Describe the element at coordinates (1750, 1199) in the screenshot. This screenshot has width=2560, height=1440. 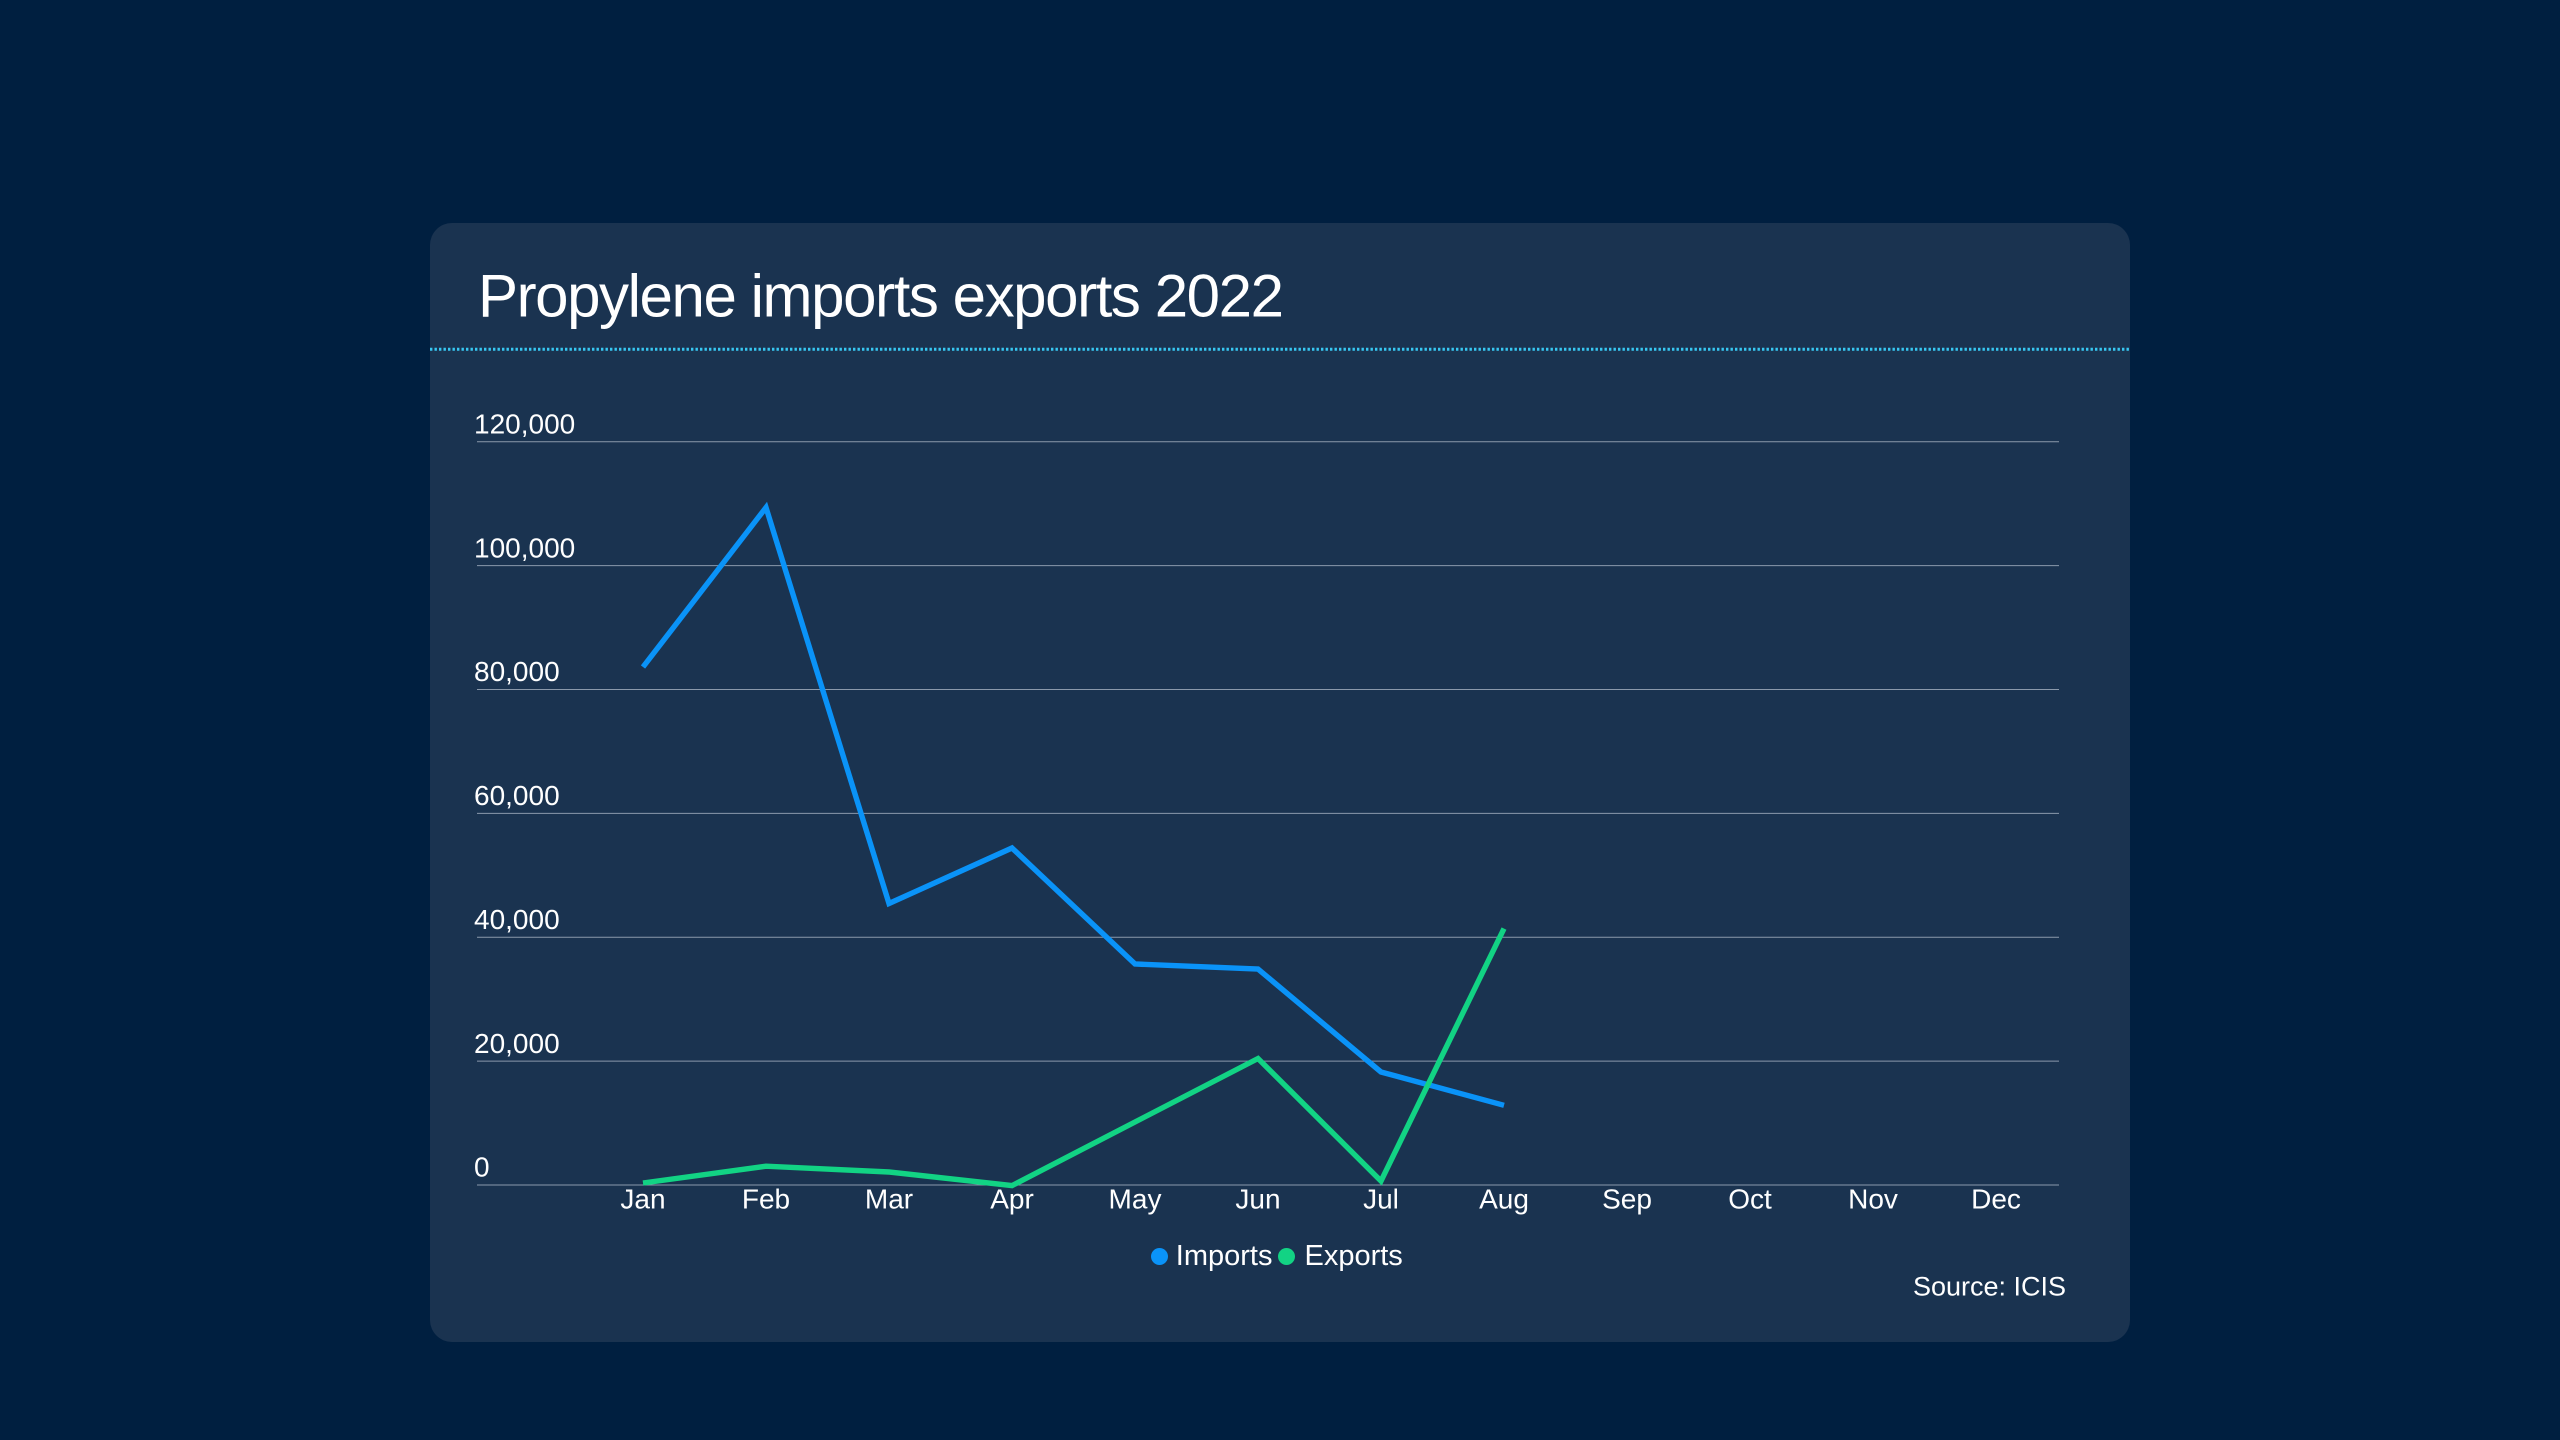
I see `svg-text: Oct` at that location.